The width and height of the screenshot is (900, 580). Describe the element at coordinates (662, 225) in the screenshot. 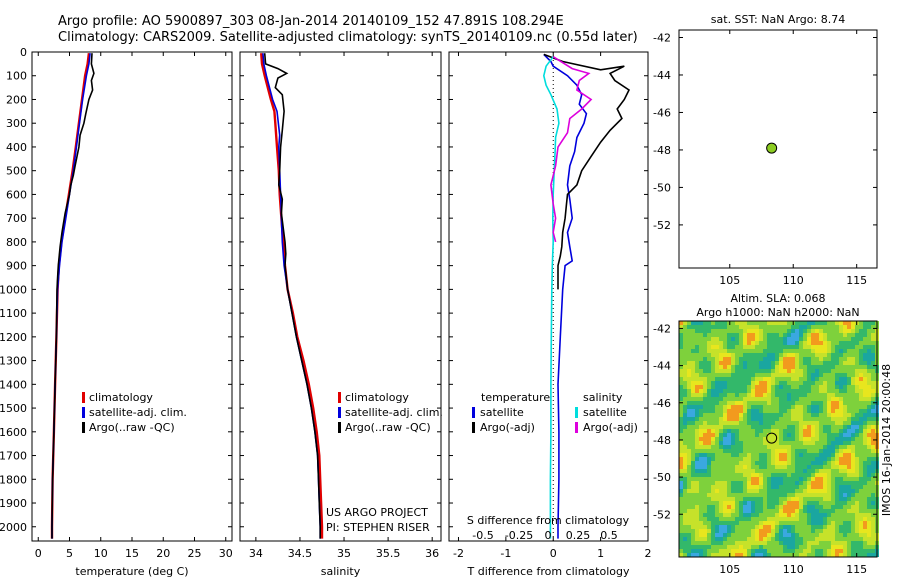

I see `sst_map-ytick-label: -52` at that location.